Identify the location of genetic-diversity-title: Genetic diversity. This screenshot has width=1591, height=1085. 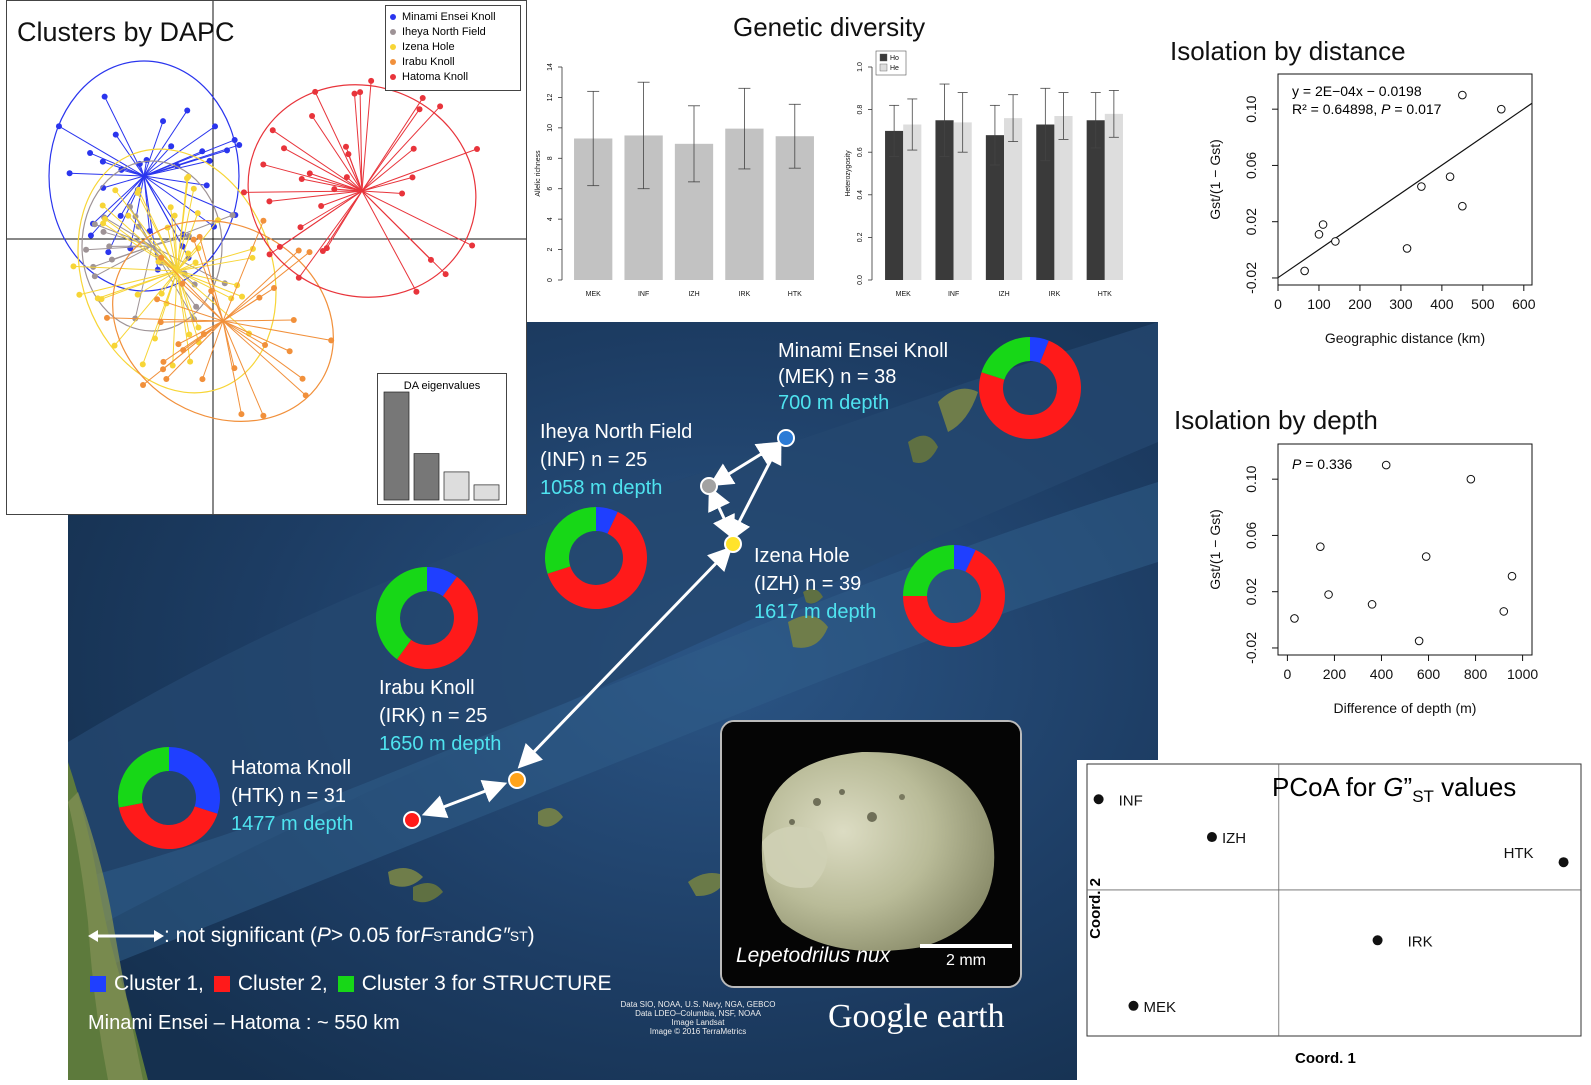
(829, 27).